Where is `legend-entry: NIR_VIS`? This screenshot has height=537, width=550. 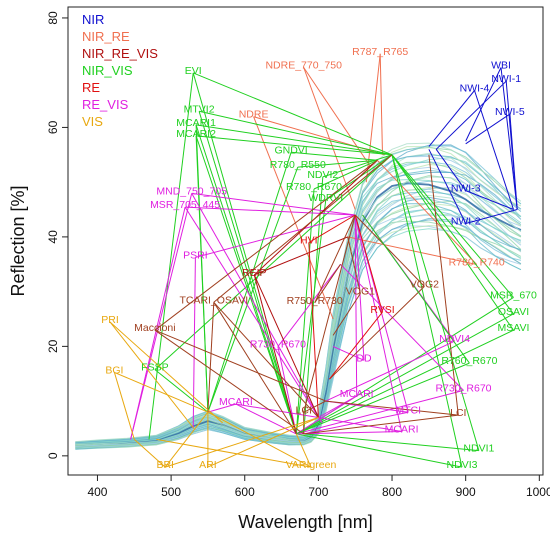
legend-entry: NIR_VIS is located at coordinates (107, 70).